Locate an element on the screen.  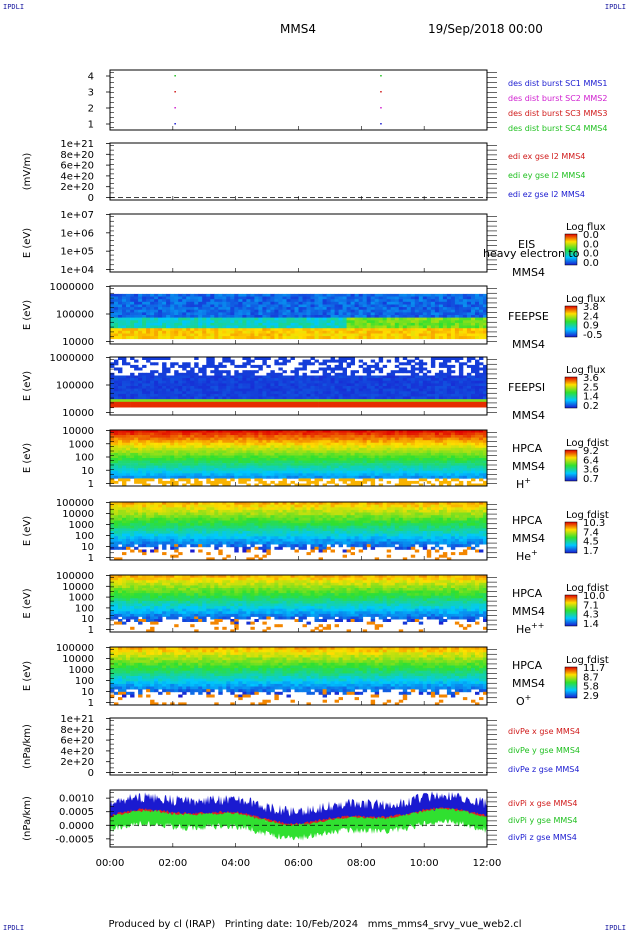
y-axis-label: (mV/m) is located at coordinates (27, 172).